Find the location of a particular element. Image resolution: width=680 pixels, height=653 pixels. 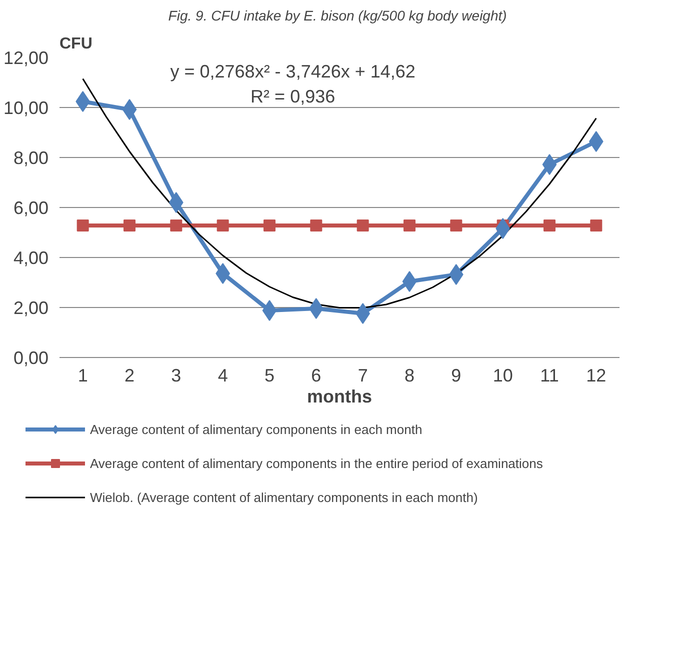

y-axis-title: CFU is located at coordinates (76, 44).